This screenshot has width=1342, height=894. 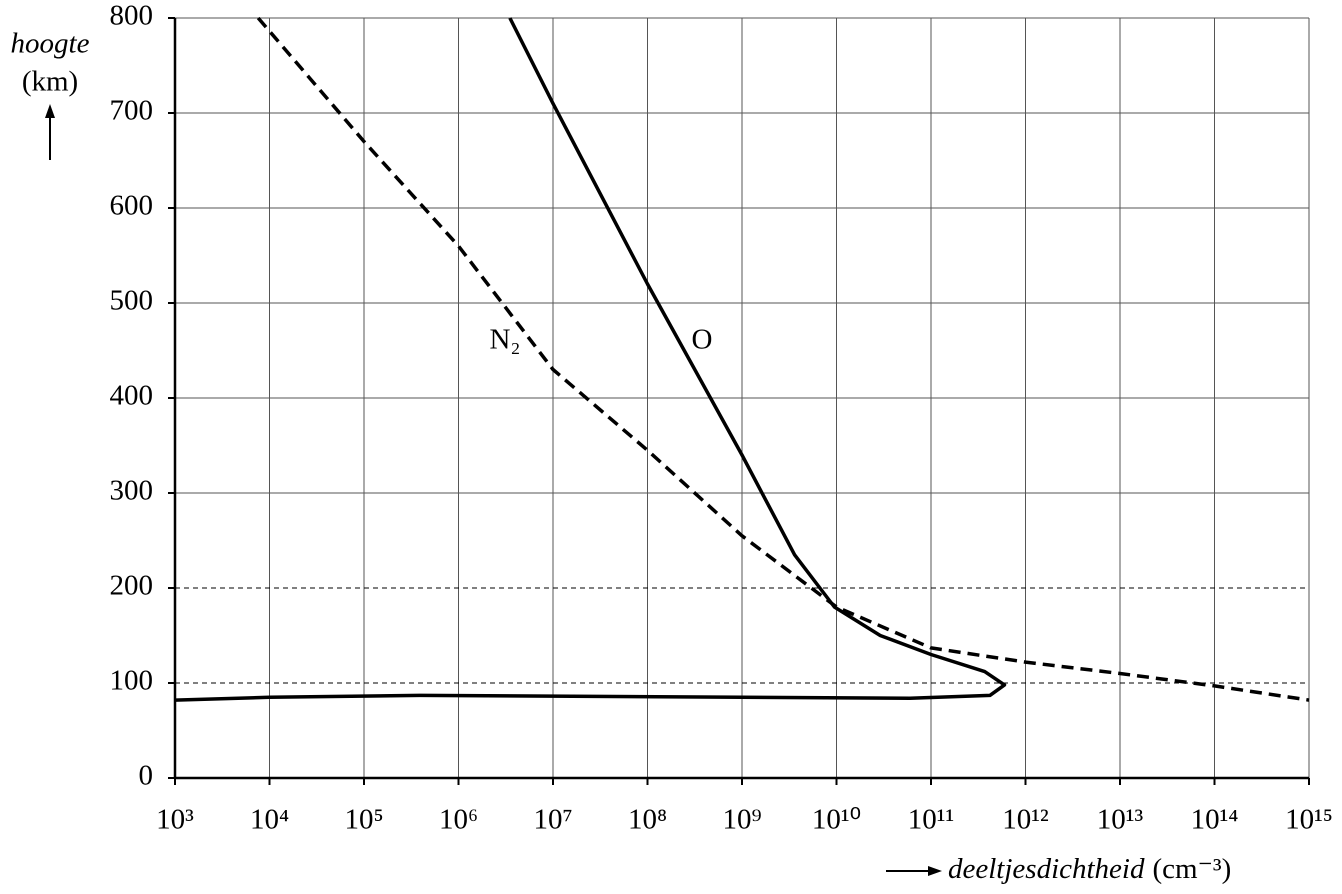 What do you see at coordinates (1046, 869) in the screenshot?
I see `x-axis-label: deeltjesdichtheid` at bounding box center [1046, 869].